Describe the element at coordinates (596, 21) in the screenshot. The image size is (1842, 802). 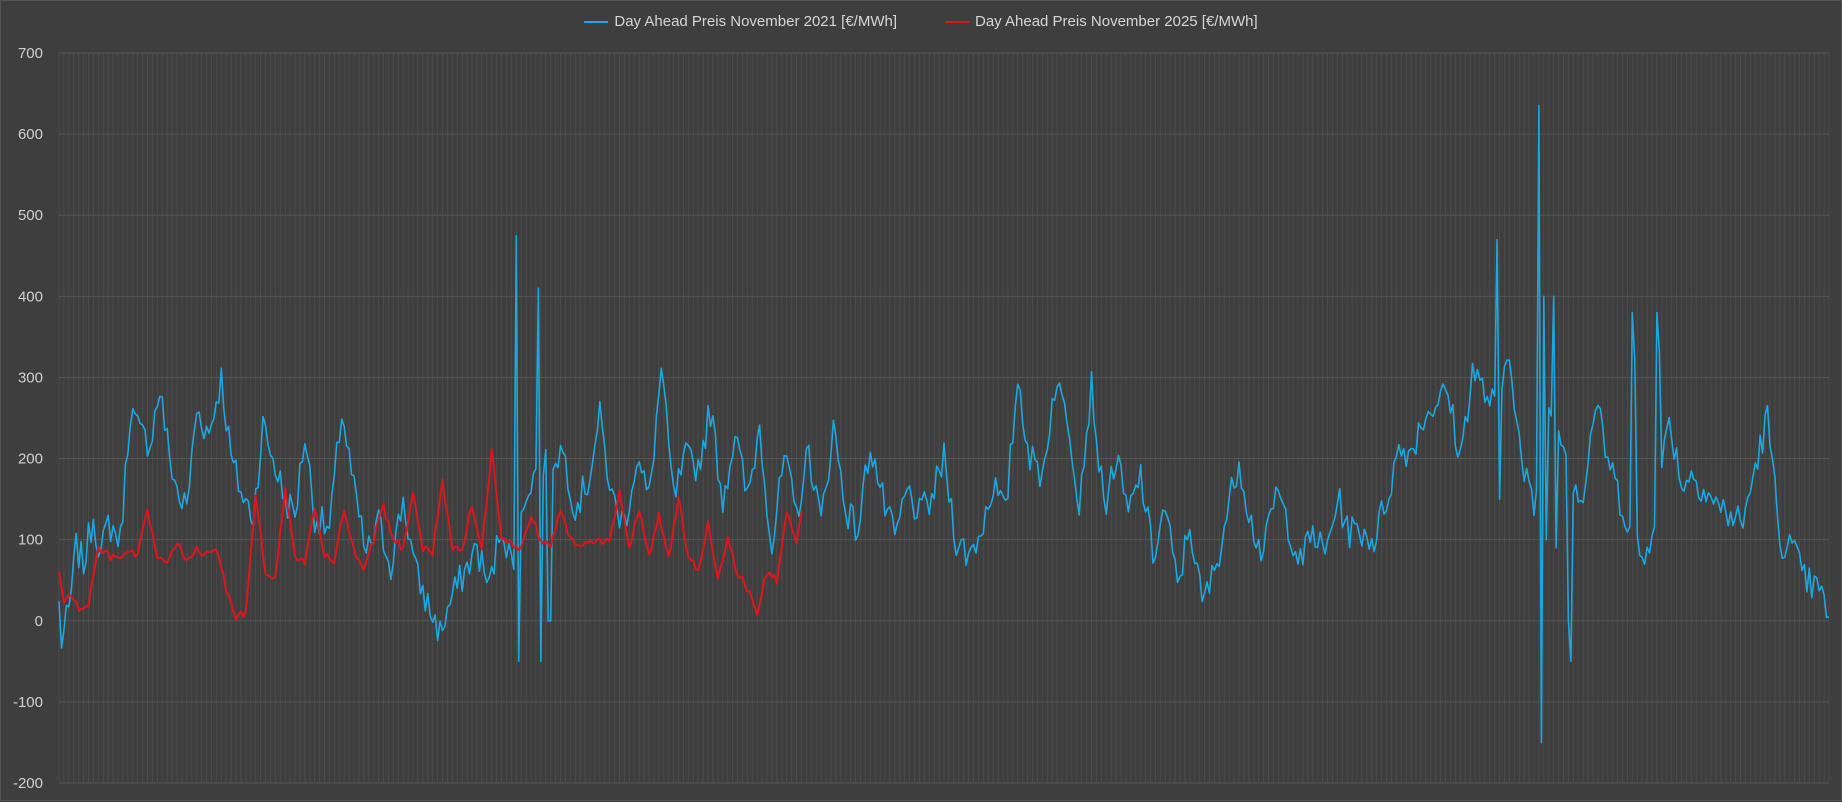
I see `legend-swatch-2021` at that location.